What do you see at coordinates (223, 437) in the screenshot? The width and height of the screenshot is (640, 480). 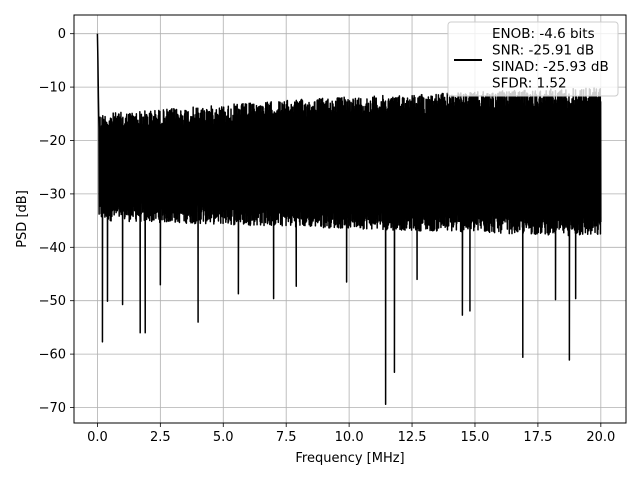 I see `x-tick-label: 5.0` at bounding box center [223, 437].